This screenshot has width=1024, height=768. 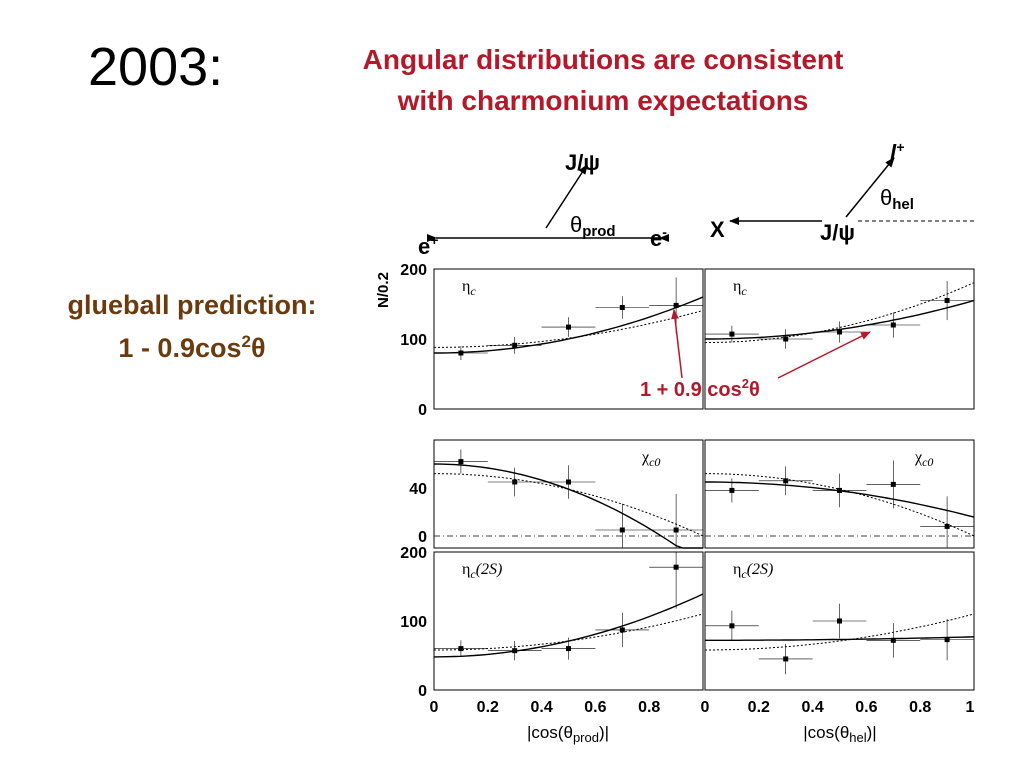 What do you see at coordinates (413, 553) in the screenshot?
I see `ytick-row2-2: 200` at bounding box center [413, 553].